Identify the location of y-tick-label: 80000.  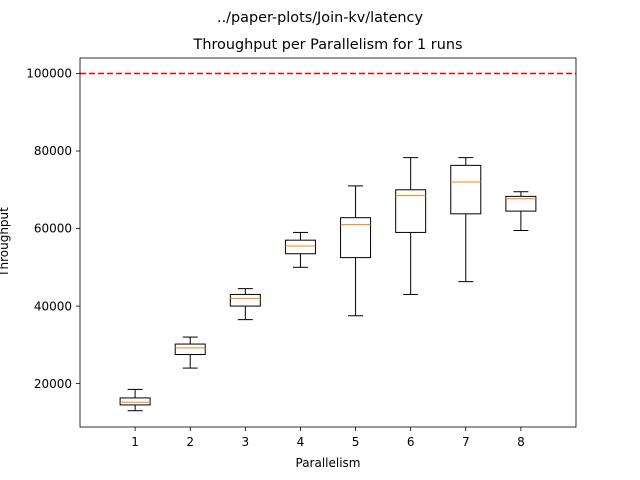
(53, 151).